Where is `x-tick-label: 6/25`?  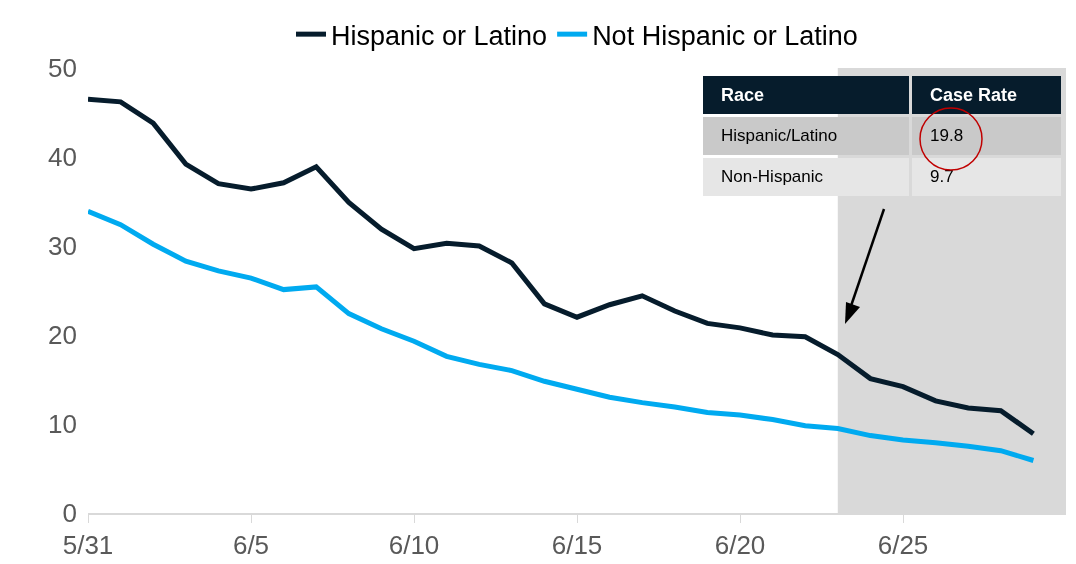 x-tick-label: 6/25 is located at coordinates (903, 545).